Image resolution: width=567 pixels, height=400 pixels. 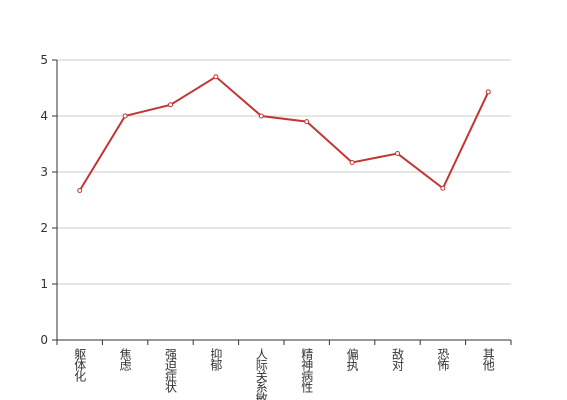 What do you see at coordinates (443, 359) in the screenshot?
I see `x-tick-label: 恐怖` at bounding box center [443, 359].